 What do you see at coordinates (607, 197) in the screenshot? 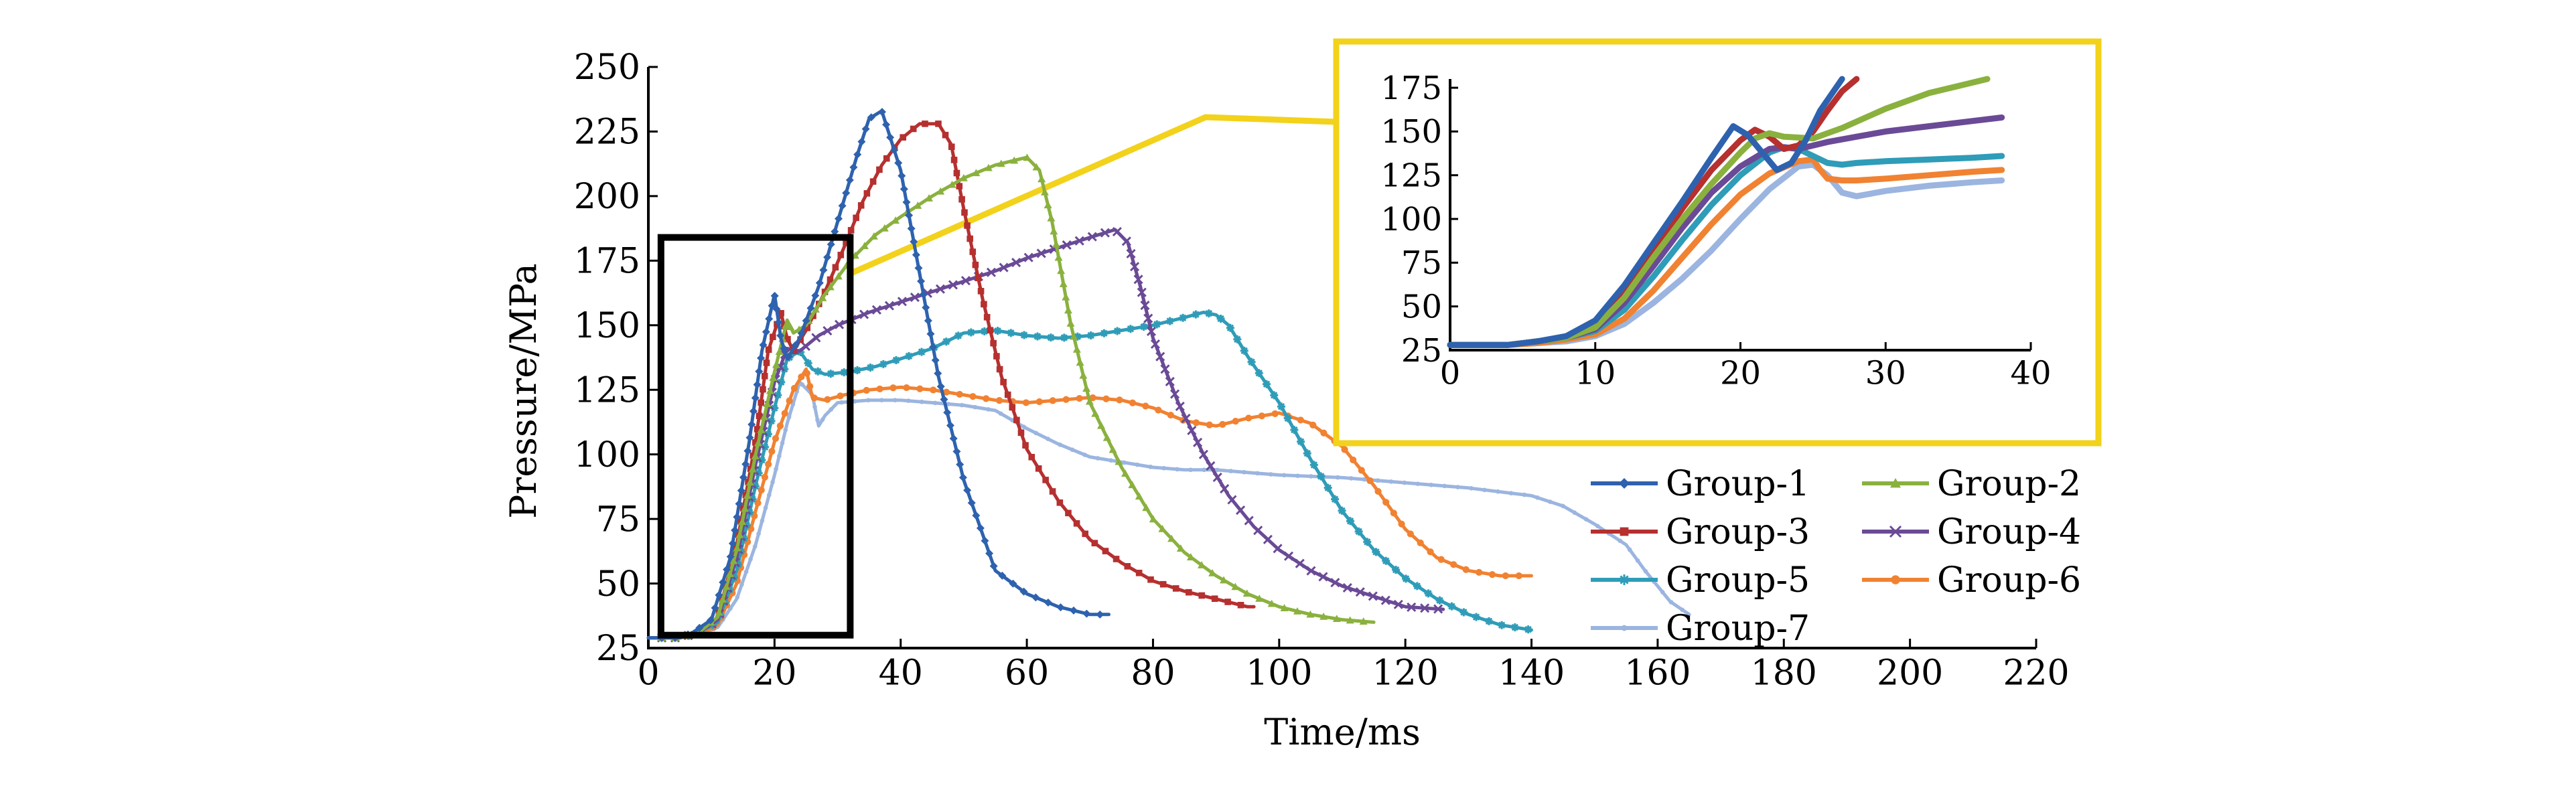
I see `main-y-tick-label: 200` at bounding box center [607, 197].